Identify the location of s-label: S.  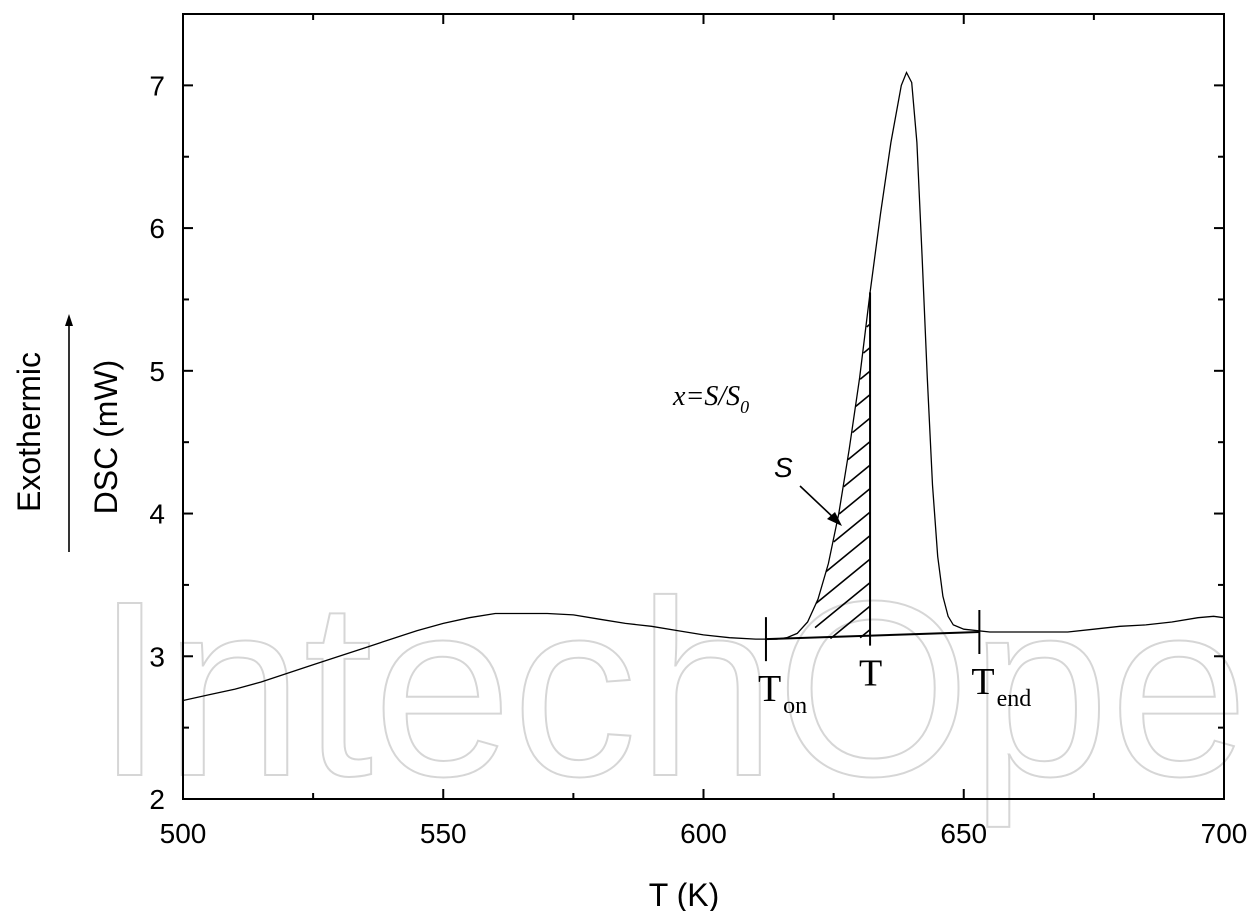
(783, 467).